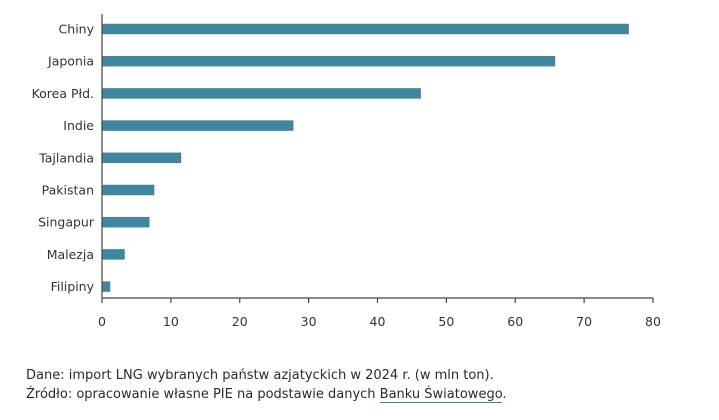 The width and height of the screenshot is (719, 420). I want to click on category-label: Malezja, so click(70, 254).